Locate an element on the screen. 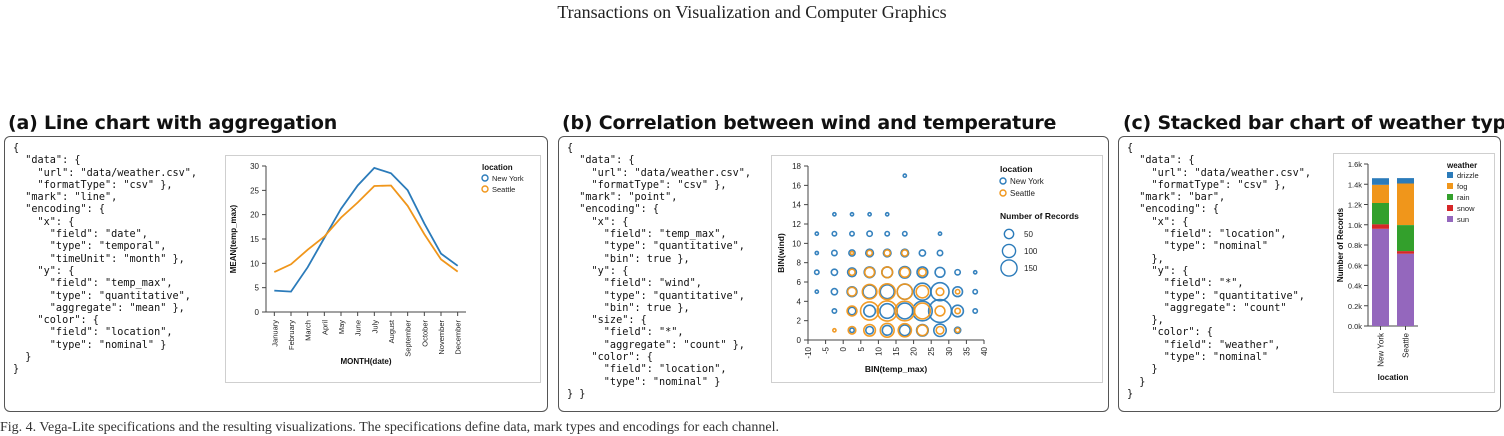 The width and height of the screenshot is (1504, 436). legend-swatch is located at coordinates (1450, 219).